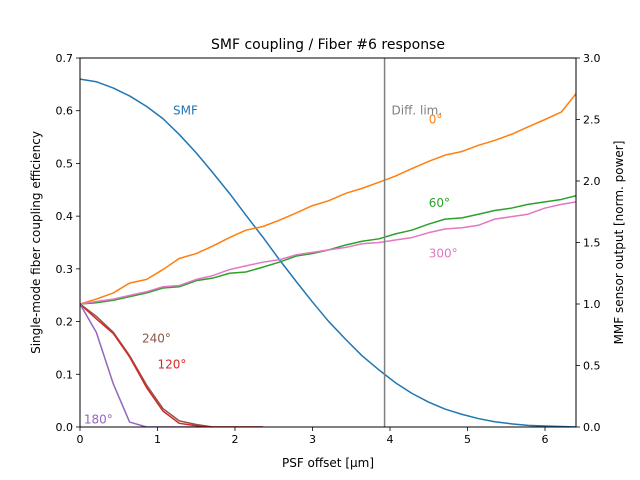  What do you see at coordinates (65, 58) in the screenshot?
I see `y-left-tick-label: 0.7` at bounding box center [65, 58].